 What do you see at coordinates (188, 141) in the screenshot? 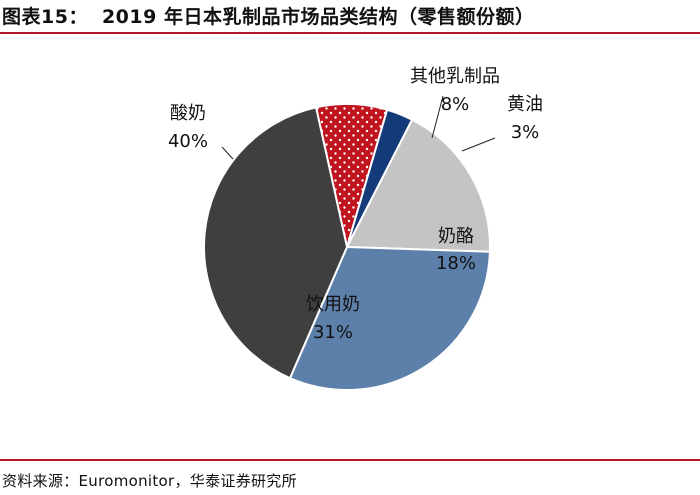
I see `slice-value-label-5: 40%` at bounding box center [188, 141].